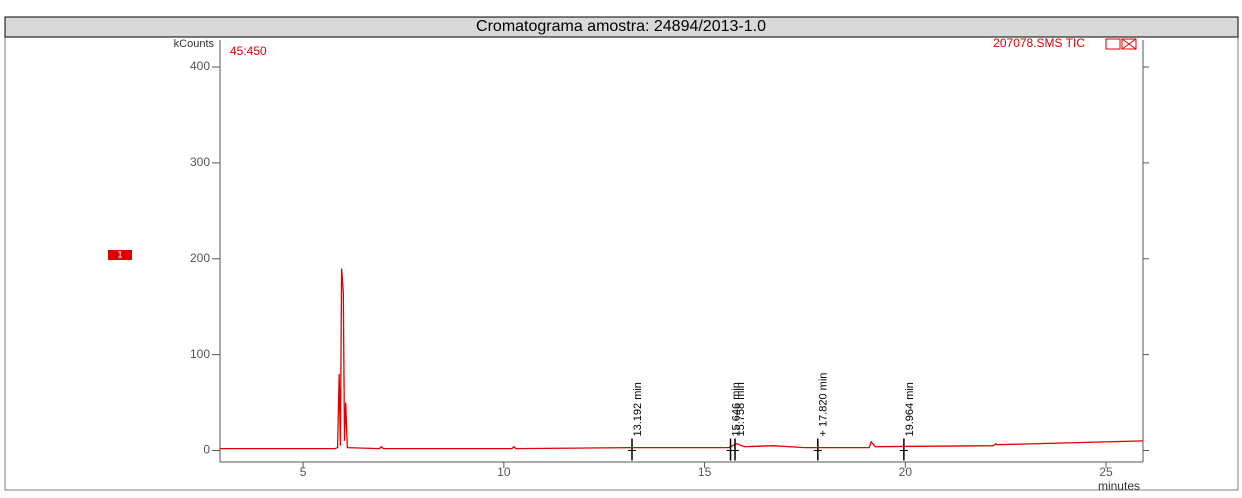 This screenshot has width=1242, height=498. What do you see at coordinates (621, 26) in the screenshot?
I see `chart-title: Cromatograma amostra: 24894/2013-1.0` at bounding box center [621, 26].